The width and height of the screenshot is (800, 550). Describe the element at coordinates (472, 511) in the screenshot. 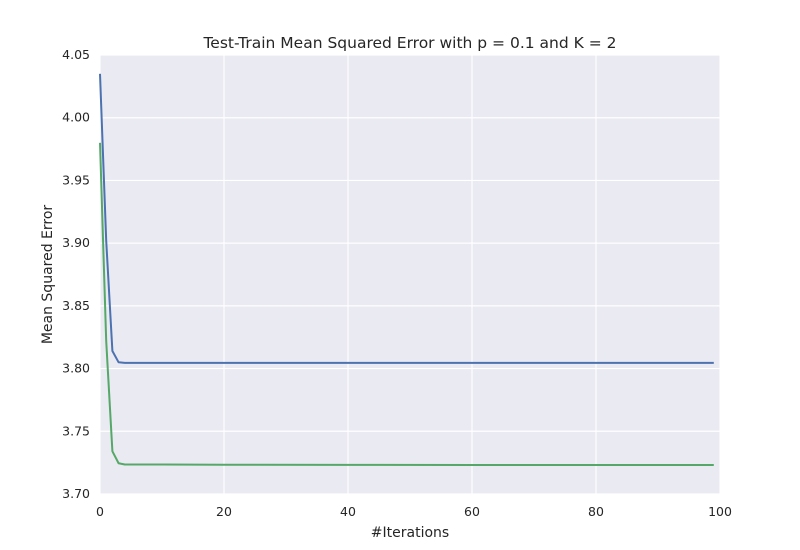

I see `x-tick-label: 60` at that location.